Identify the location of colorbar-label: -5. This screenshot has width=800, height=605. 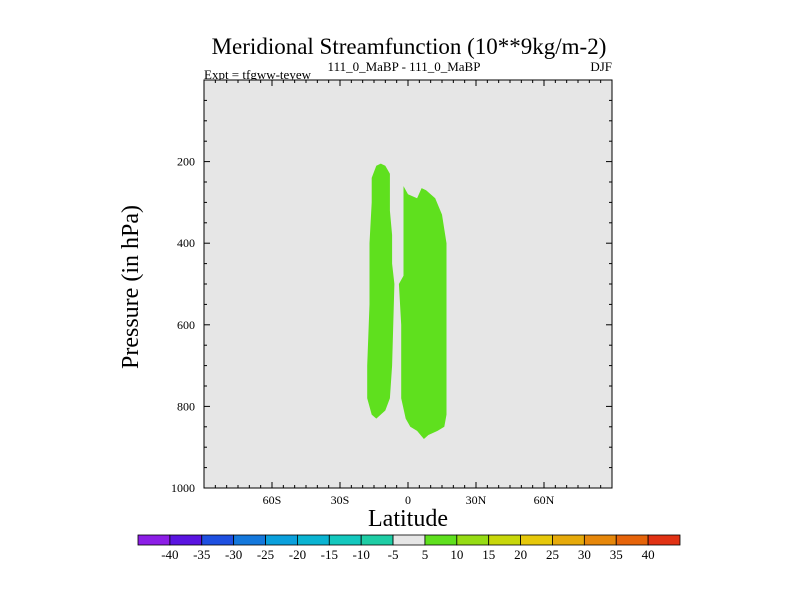
(393, 554).